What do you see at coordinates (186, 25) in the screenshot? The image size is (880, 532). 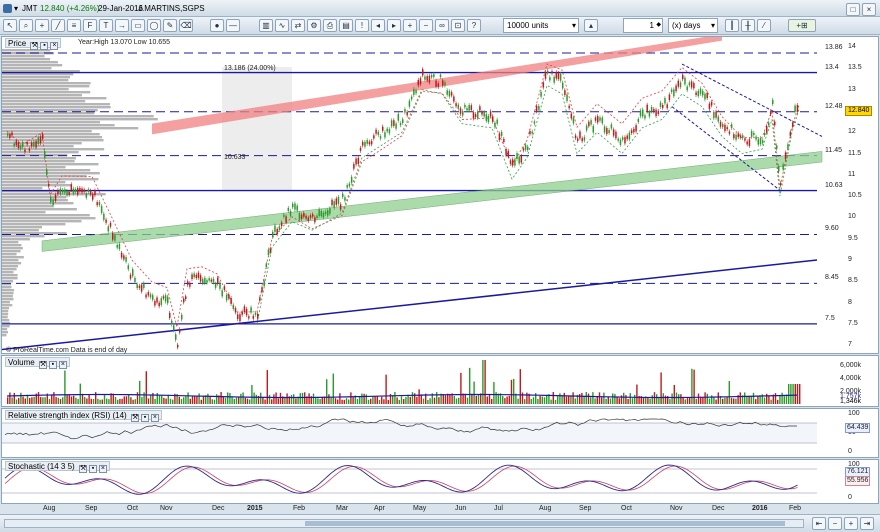 I see `eraser-icon: ⌫` at bounding box center [186, 25].